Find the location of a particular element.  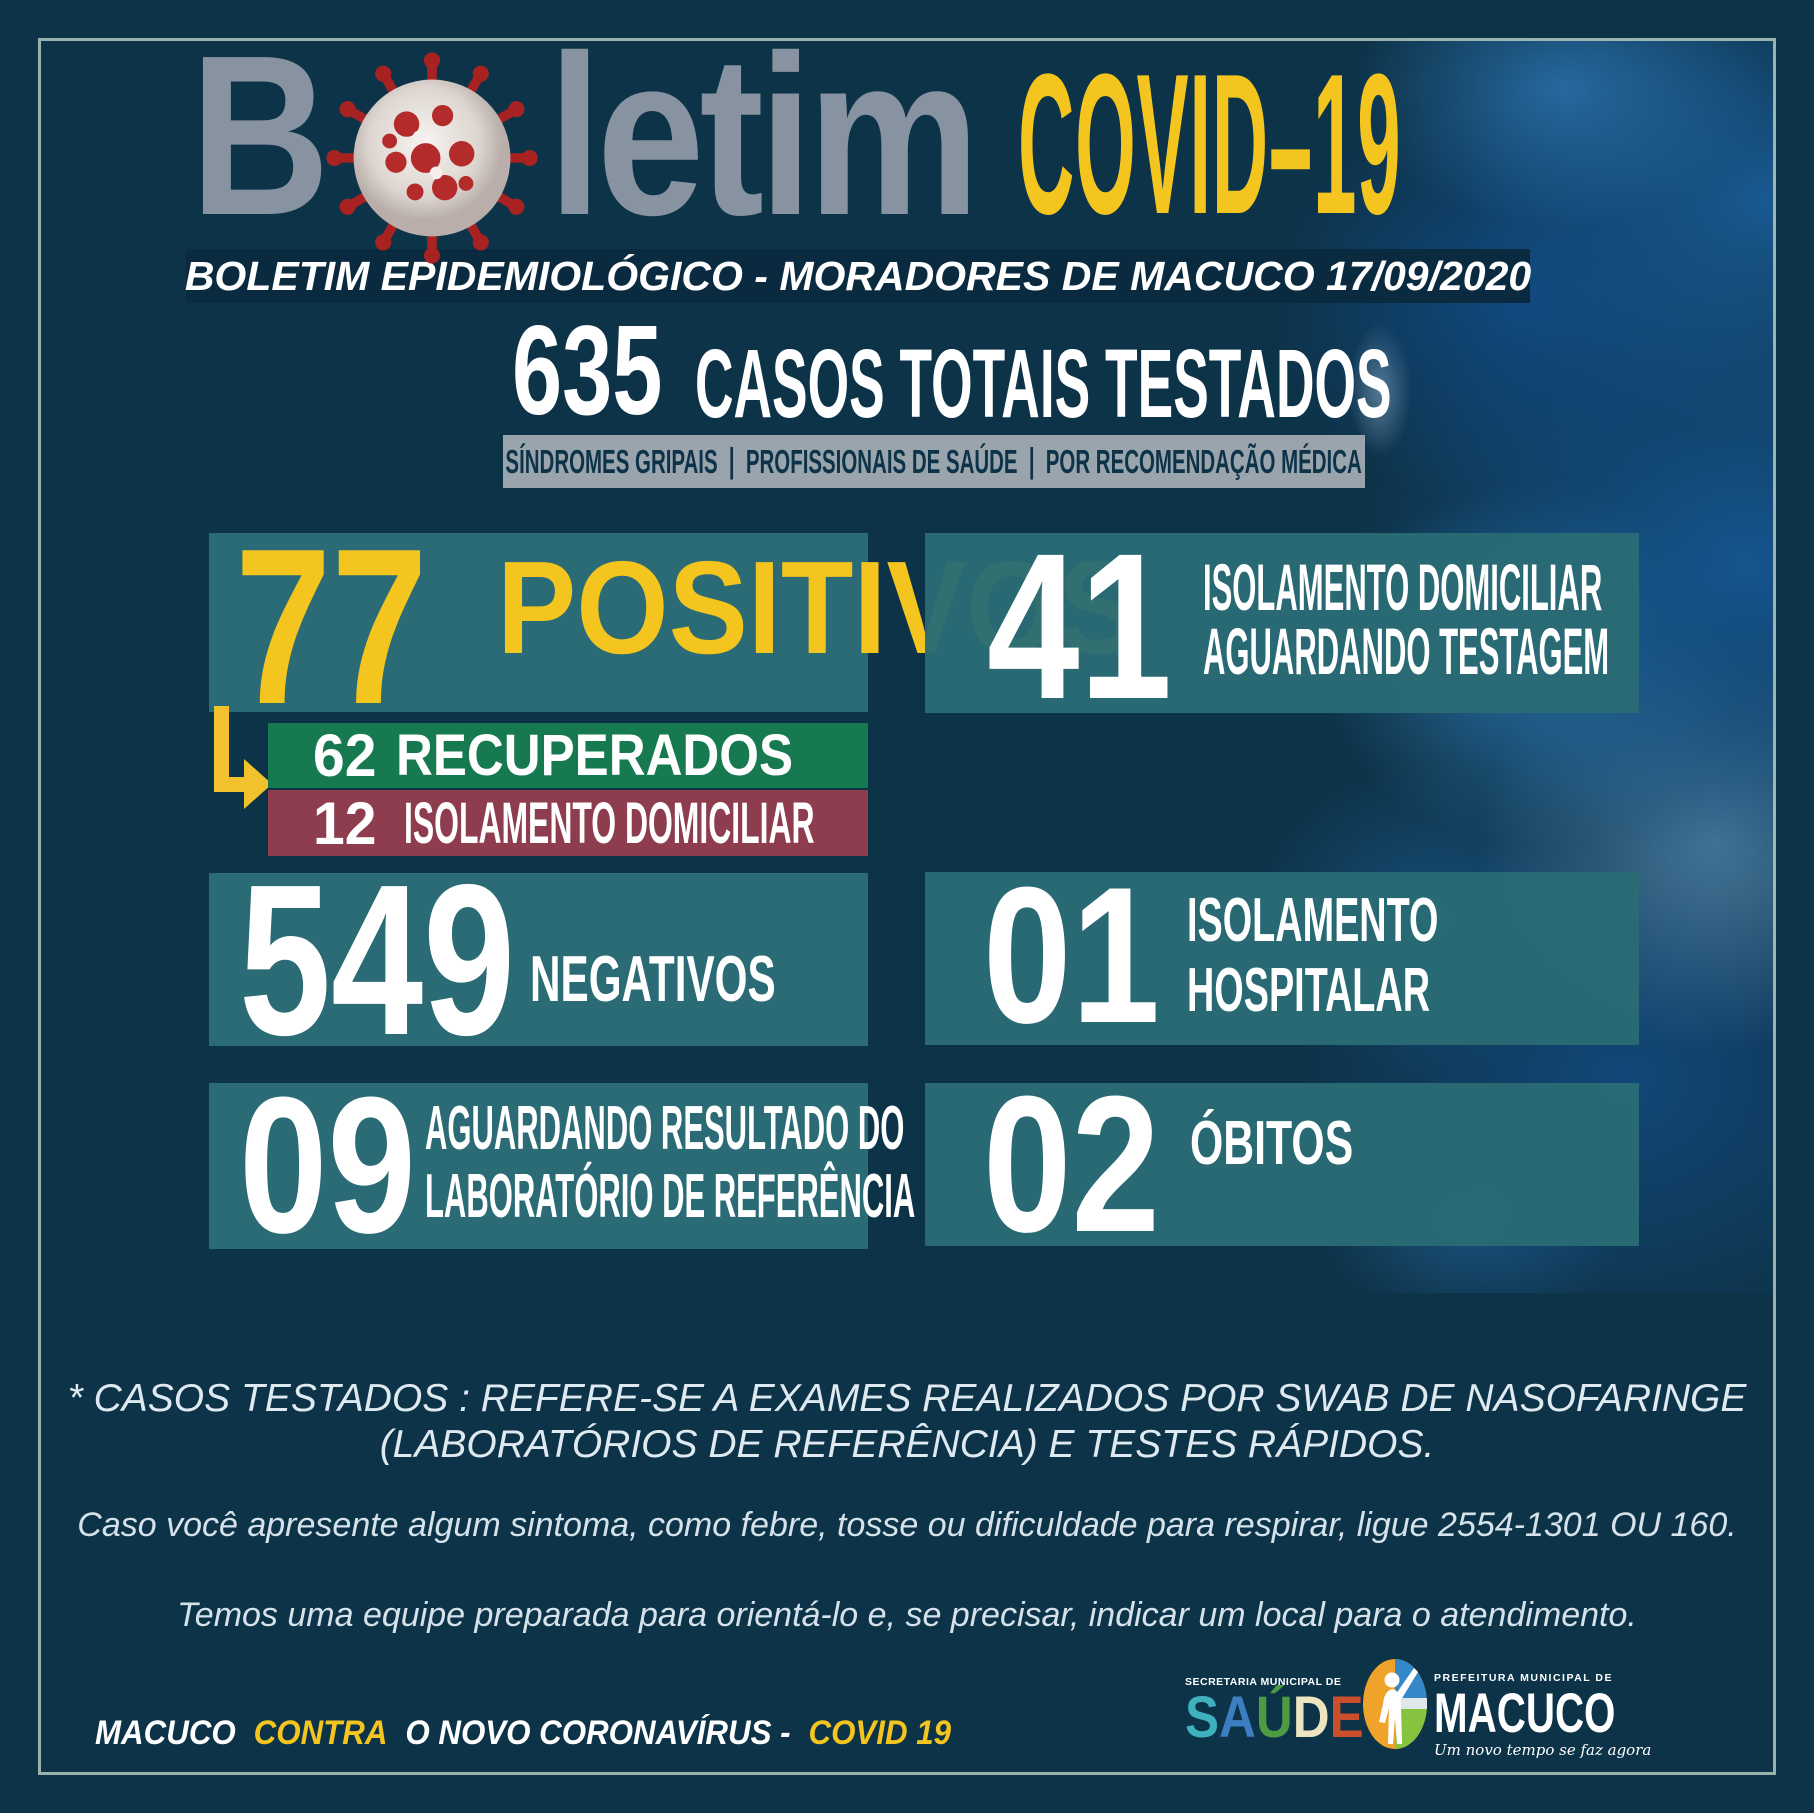

page-title-covid19: COVID–19 is located at coordinates (1210, 144).